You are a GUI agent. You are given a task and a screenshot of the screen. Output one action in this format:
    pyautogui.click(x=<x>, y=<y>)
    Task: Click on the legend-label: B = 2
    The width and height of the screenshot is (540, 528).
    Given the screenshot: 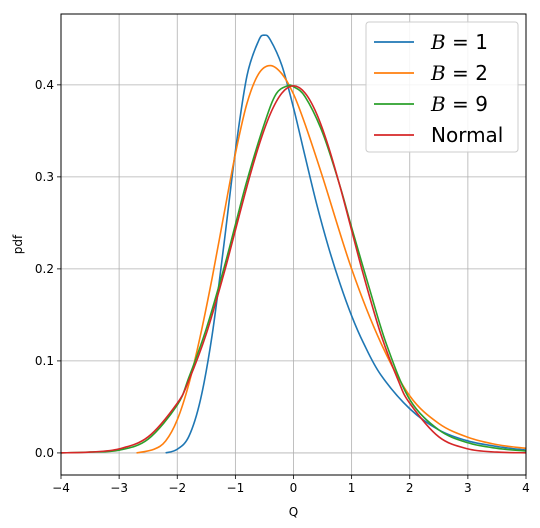 What is the action you would take?
    pyautogui.click(x=459, y=73)
    